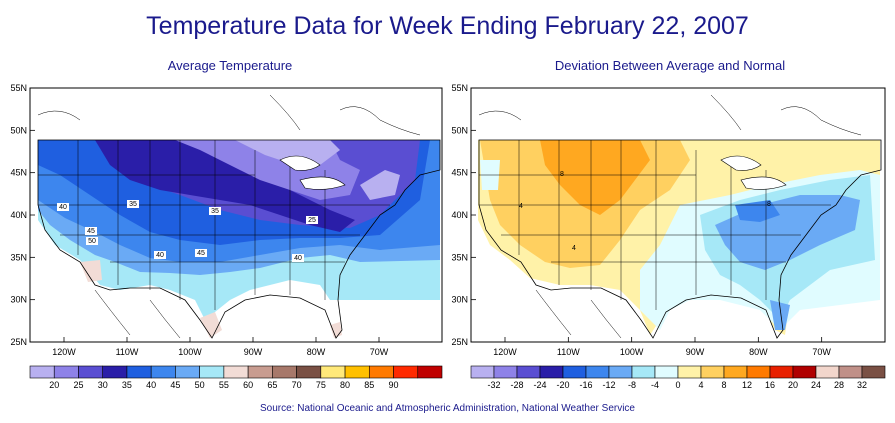 This screenshot has width=895, height=423. Describe the element at coordinates (793, 385) in the screenshot. I see `right-legend-label: 20` at that location.